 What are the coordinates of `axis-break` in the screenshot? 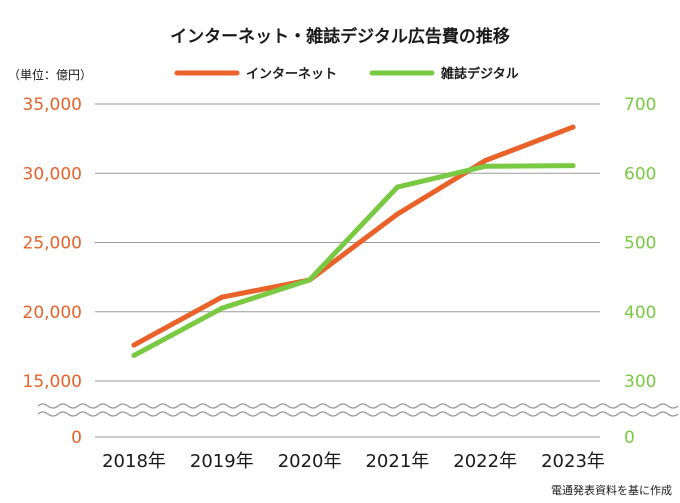 It's located at (358, 410).